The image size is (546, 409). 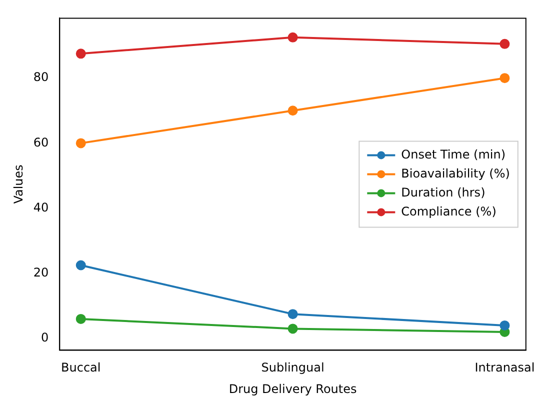 I want to click on y-tick-label: 60, so click(x=41, y=142).